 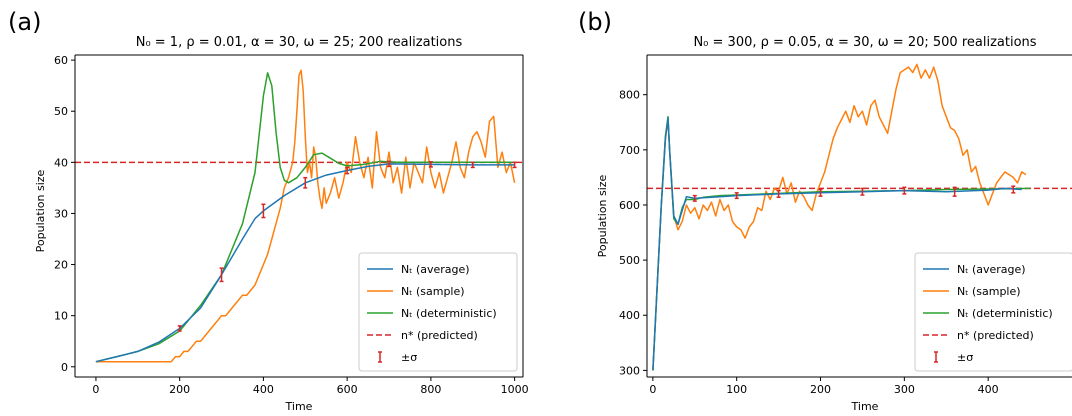 What do you see at coordinates (61, 111) in the screenshot?
I see `y-tick-label-a: 50` at bounding box center [61, 111].